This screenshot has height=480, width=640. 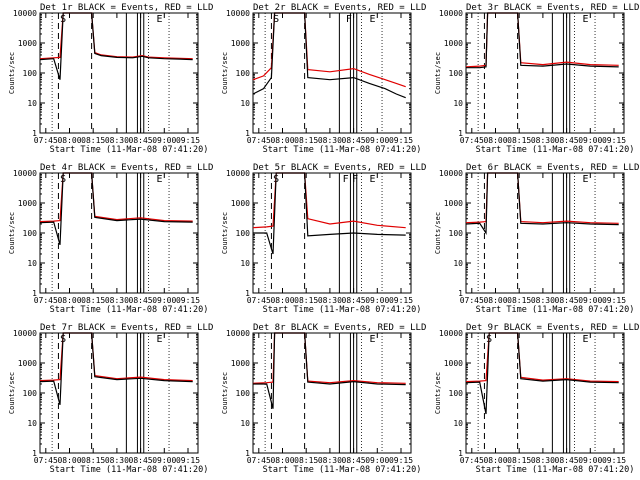 What do you see at coordinates (552, 8) in the screenshot?
I see `panel-title: Det 3r BLACK = Events, RED = LLD` at bounding box center [552, 8].